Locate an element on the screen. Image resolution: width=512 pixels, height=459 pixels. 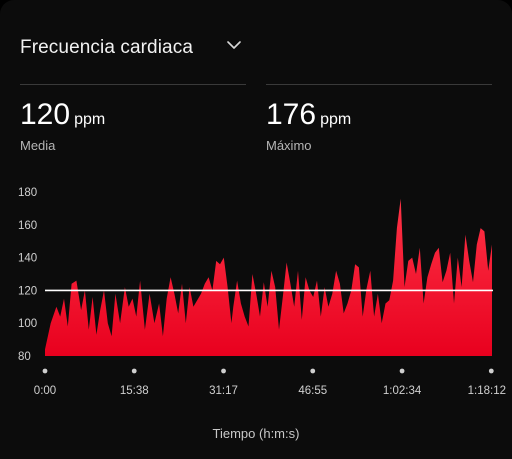
y-tick-label: 140 is located at coordinates (27, 259).